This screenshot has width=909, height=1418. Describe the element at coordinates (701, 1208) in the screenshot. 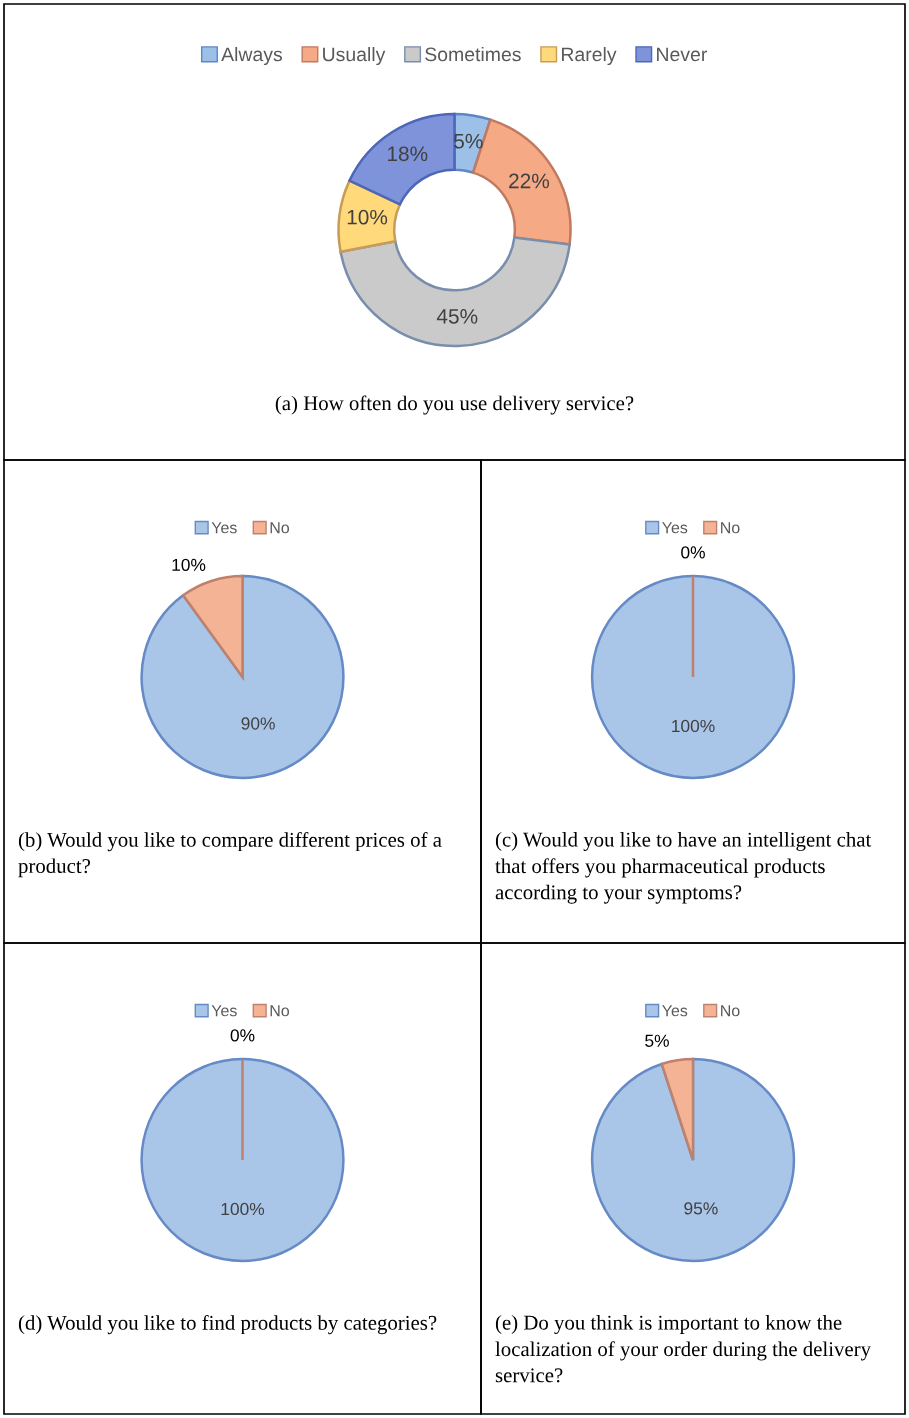

I see `data-label: 95%` at that location.